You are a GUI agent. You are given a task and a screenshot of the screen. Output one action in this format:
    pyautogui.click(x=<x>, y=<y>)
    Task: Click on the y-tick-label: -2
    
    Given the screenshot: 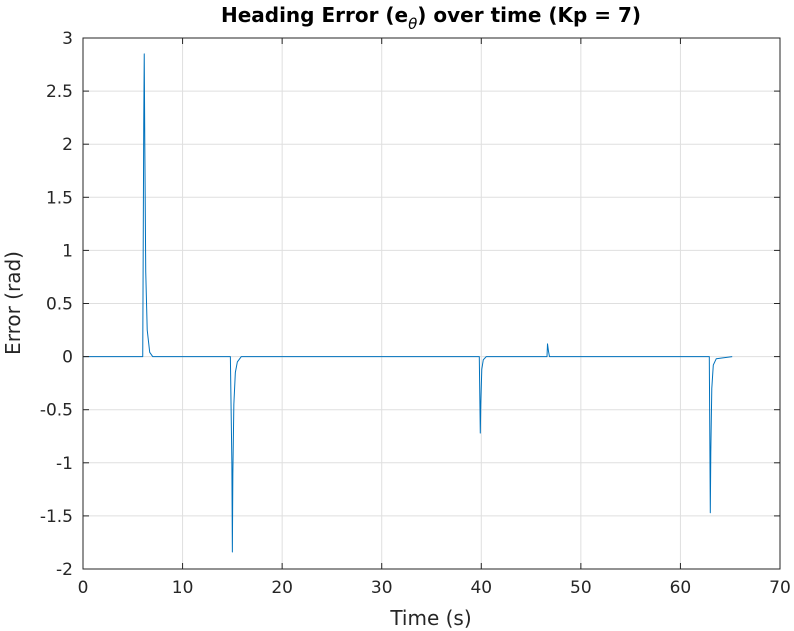 What is the action you would take?
    pyautogui.click(x=64, y=570)
    